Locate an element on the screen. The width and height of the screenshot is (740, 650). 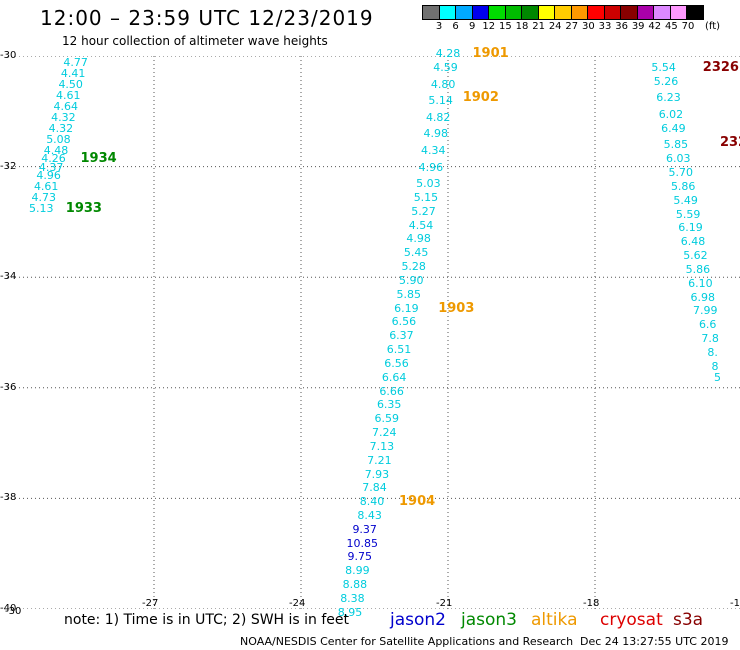
wave-height-value: 4.54 is located at coordinates (421, 225).